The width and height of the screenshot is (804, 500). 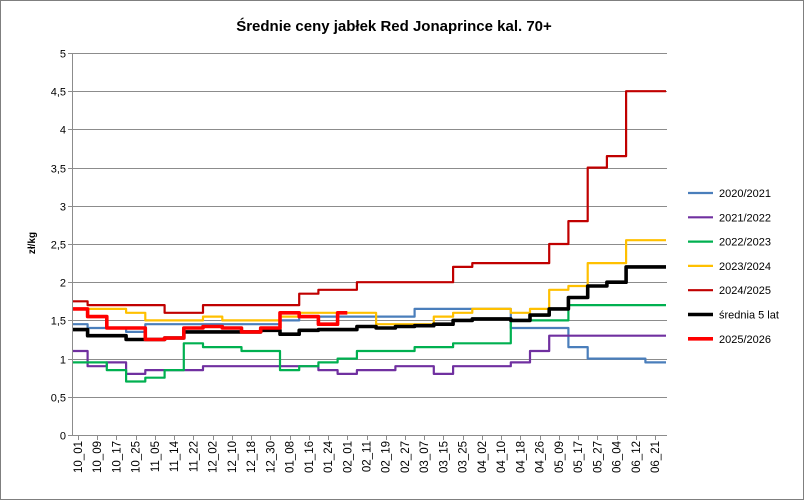 I want to click on x-tick-label: 10_25, so click(x=137, y=457).